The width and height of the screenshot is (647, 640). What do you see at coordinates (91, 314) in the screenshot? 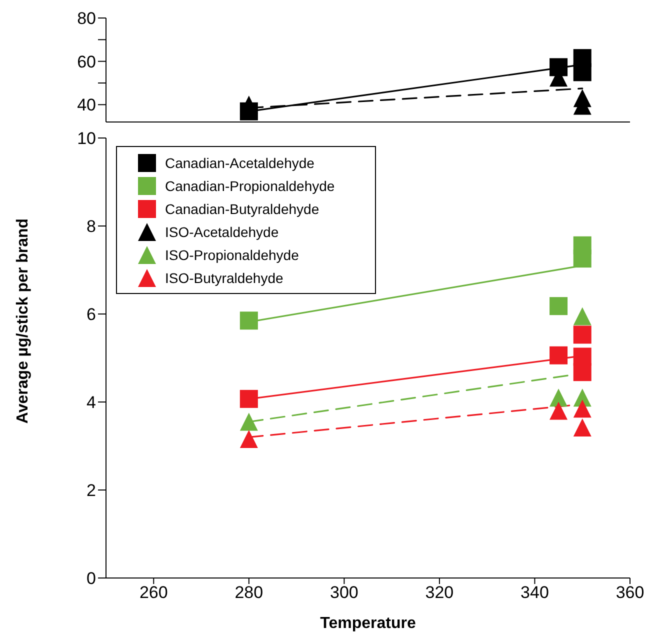
I see `y-tick-label: 6` at bounding box center [91, 314].